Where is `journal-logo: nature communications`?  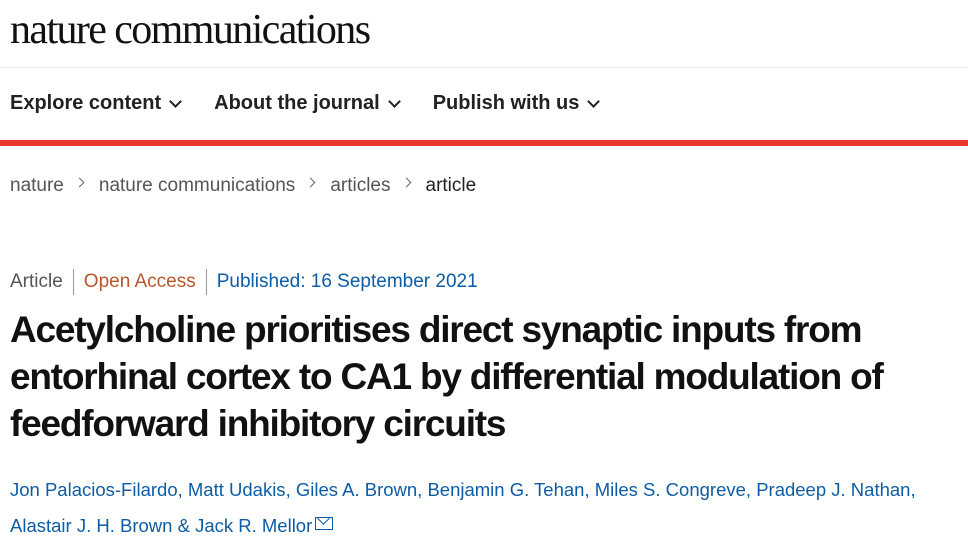
journal-logo: nature communications is located at coordinates (190, 30).